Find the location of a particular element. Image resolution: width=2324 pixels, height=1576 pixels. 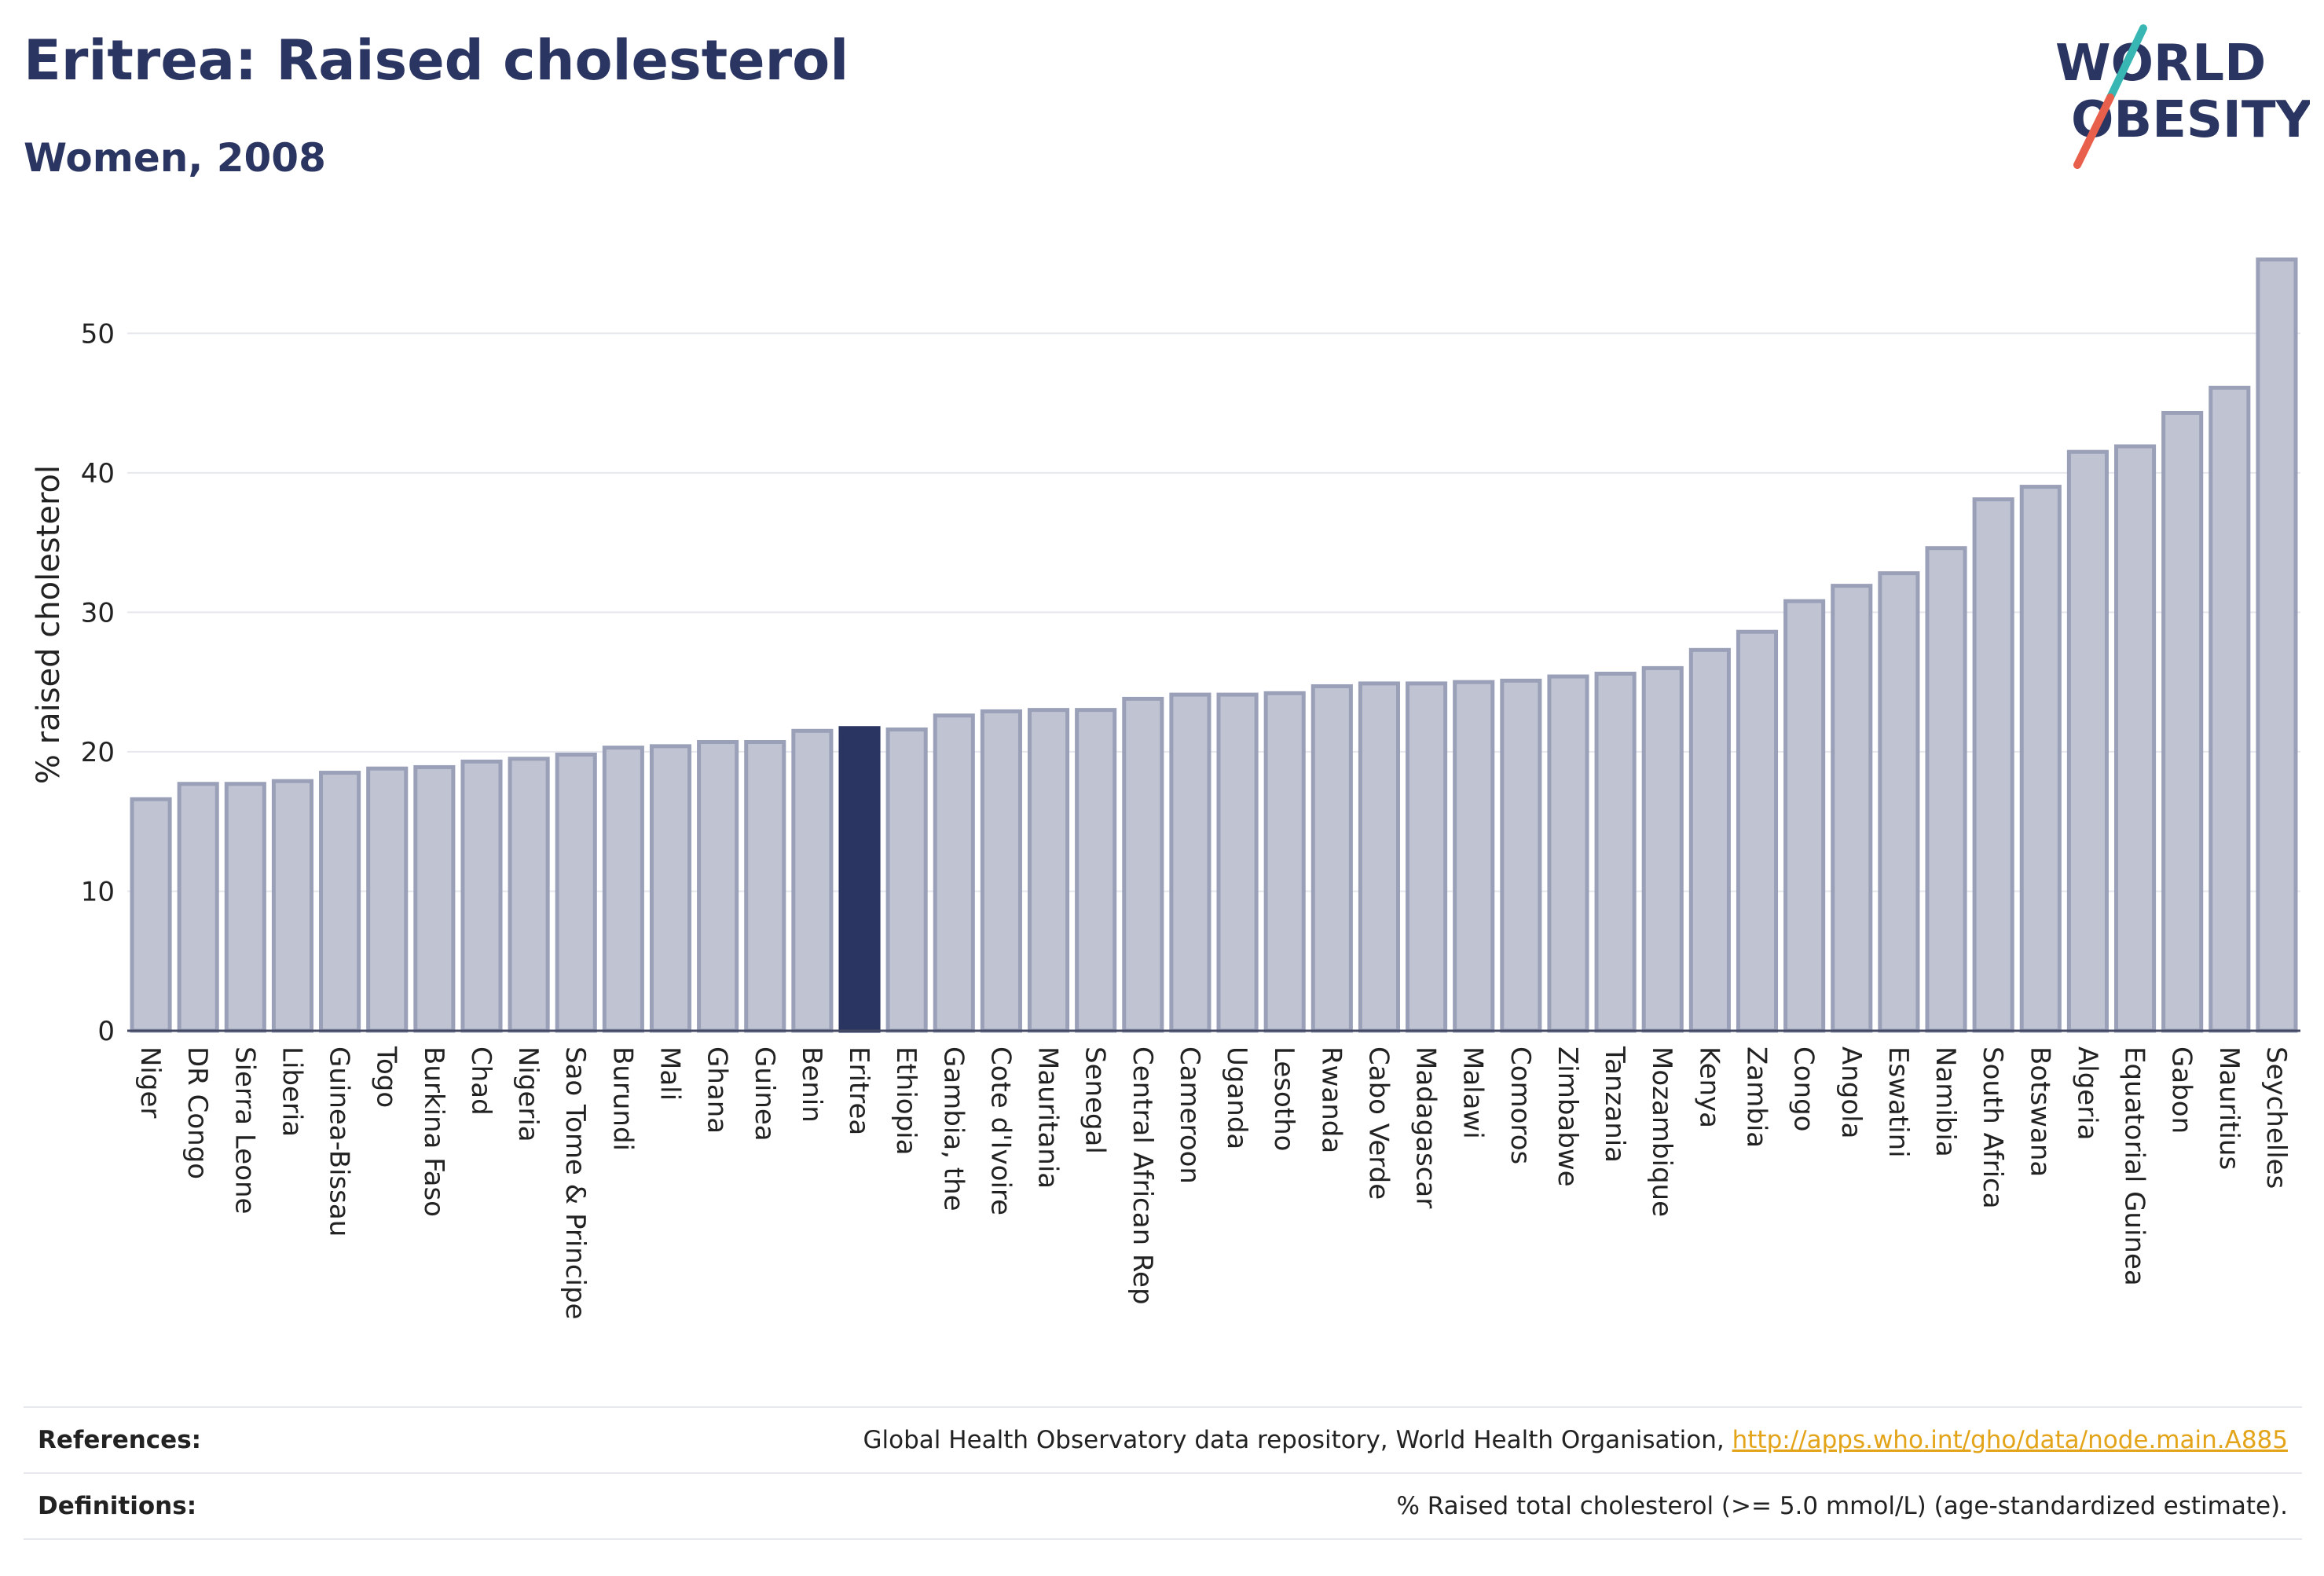

world-obesity-logo: WORLD OBESITY is located at coordinates (2182, 96).